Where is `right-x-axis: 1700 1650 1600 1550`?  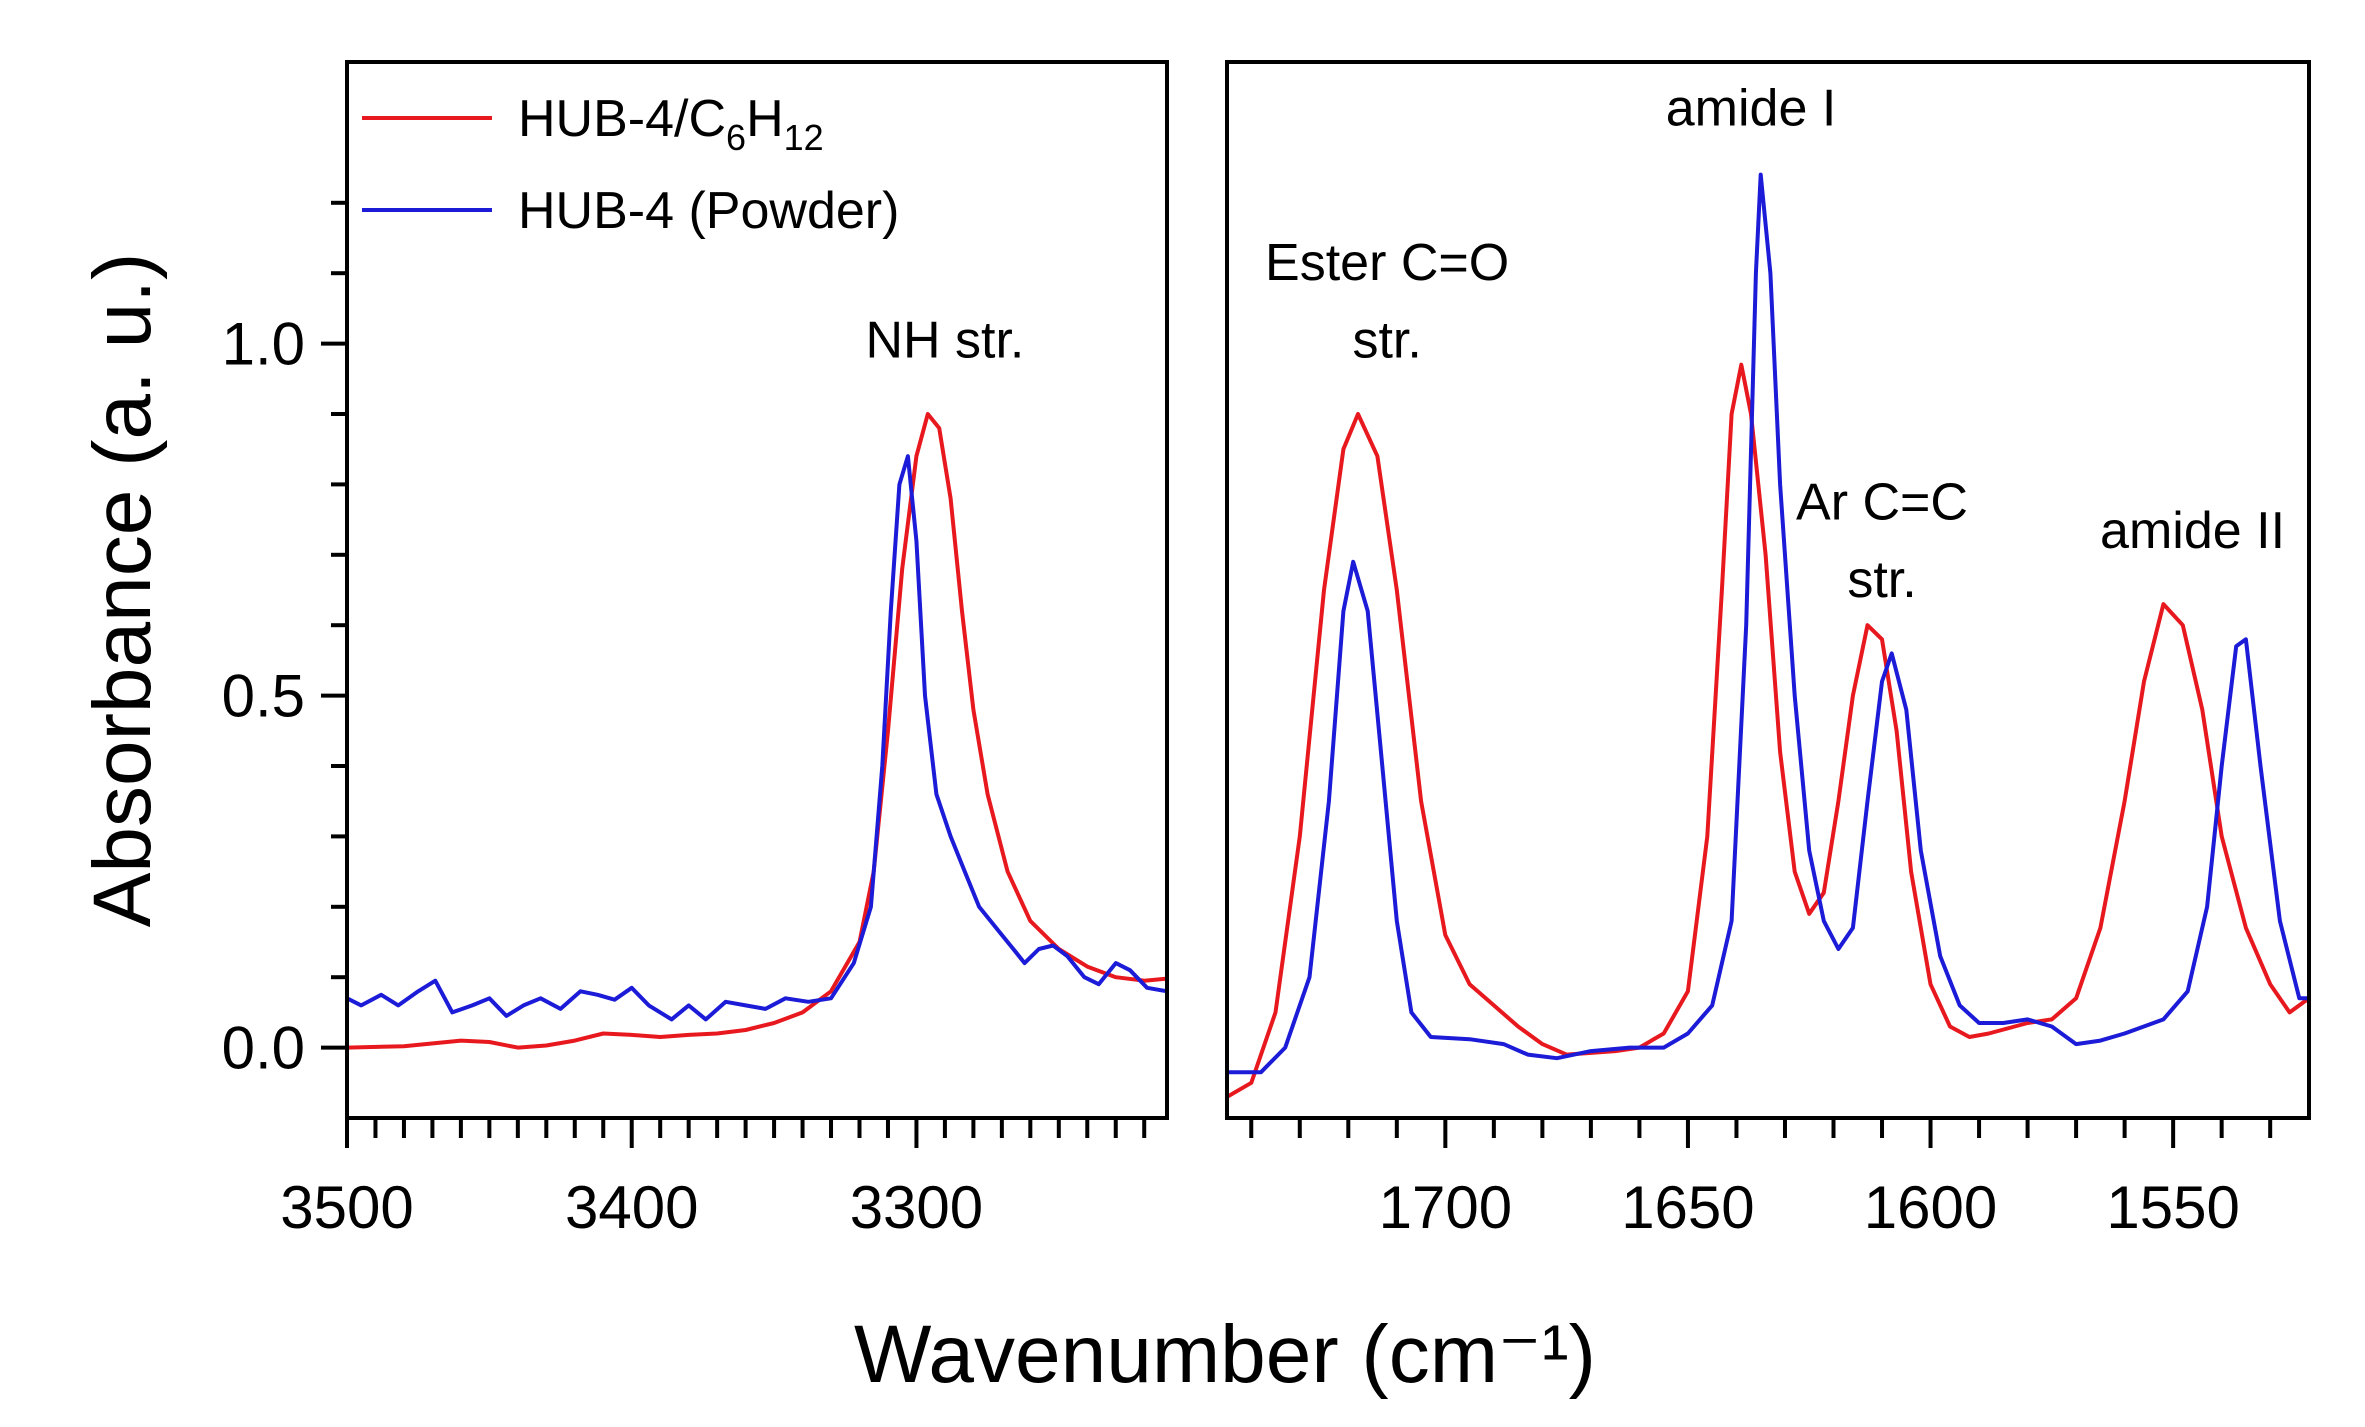 right-x-axis: 1700 1650 1600 1550 is located at coordinates (1761, 1180).